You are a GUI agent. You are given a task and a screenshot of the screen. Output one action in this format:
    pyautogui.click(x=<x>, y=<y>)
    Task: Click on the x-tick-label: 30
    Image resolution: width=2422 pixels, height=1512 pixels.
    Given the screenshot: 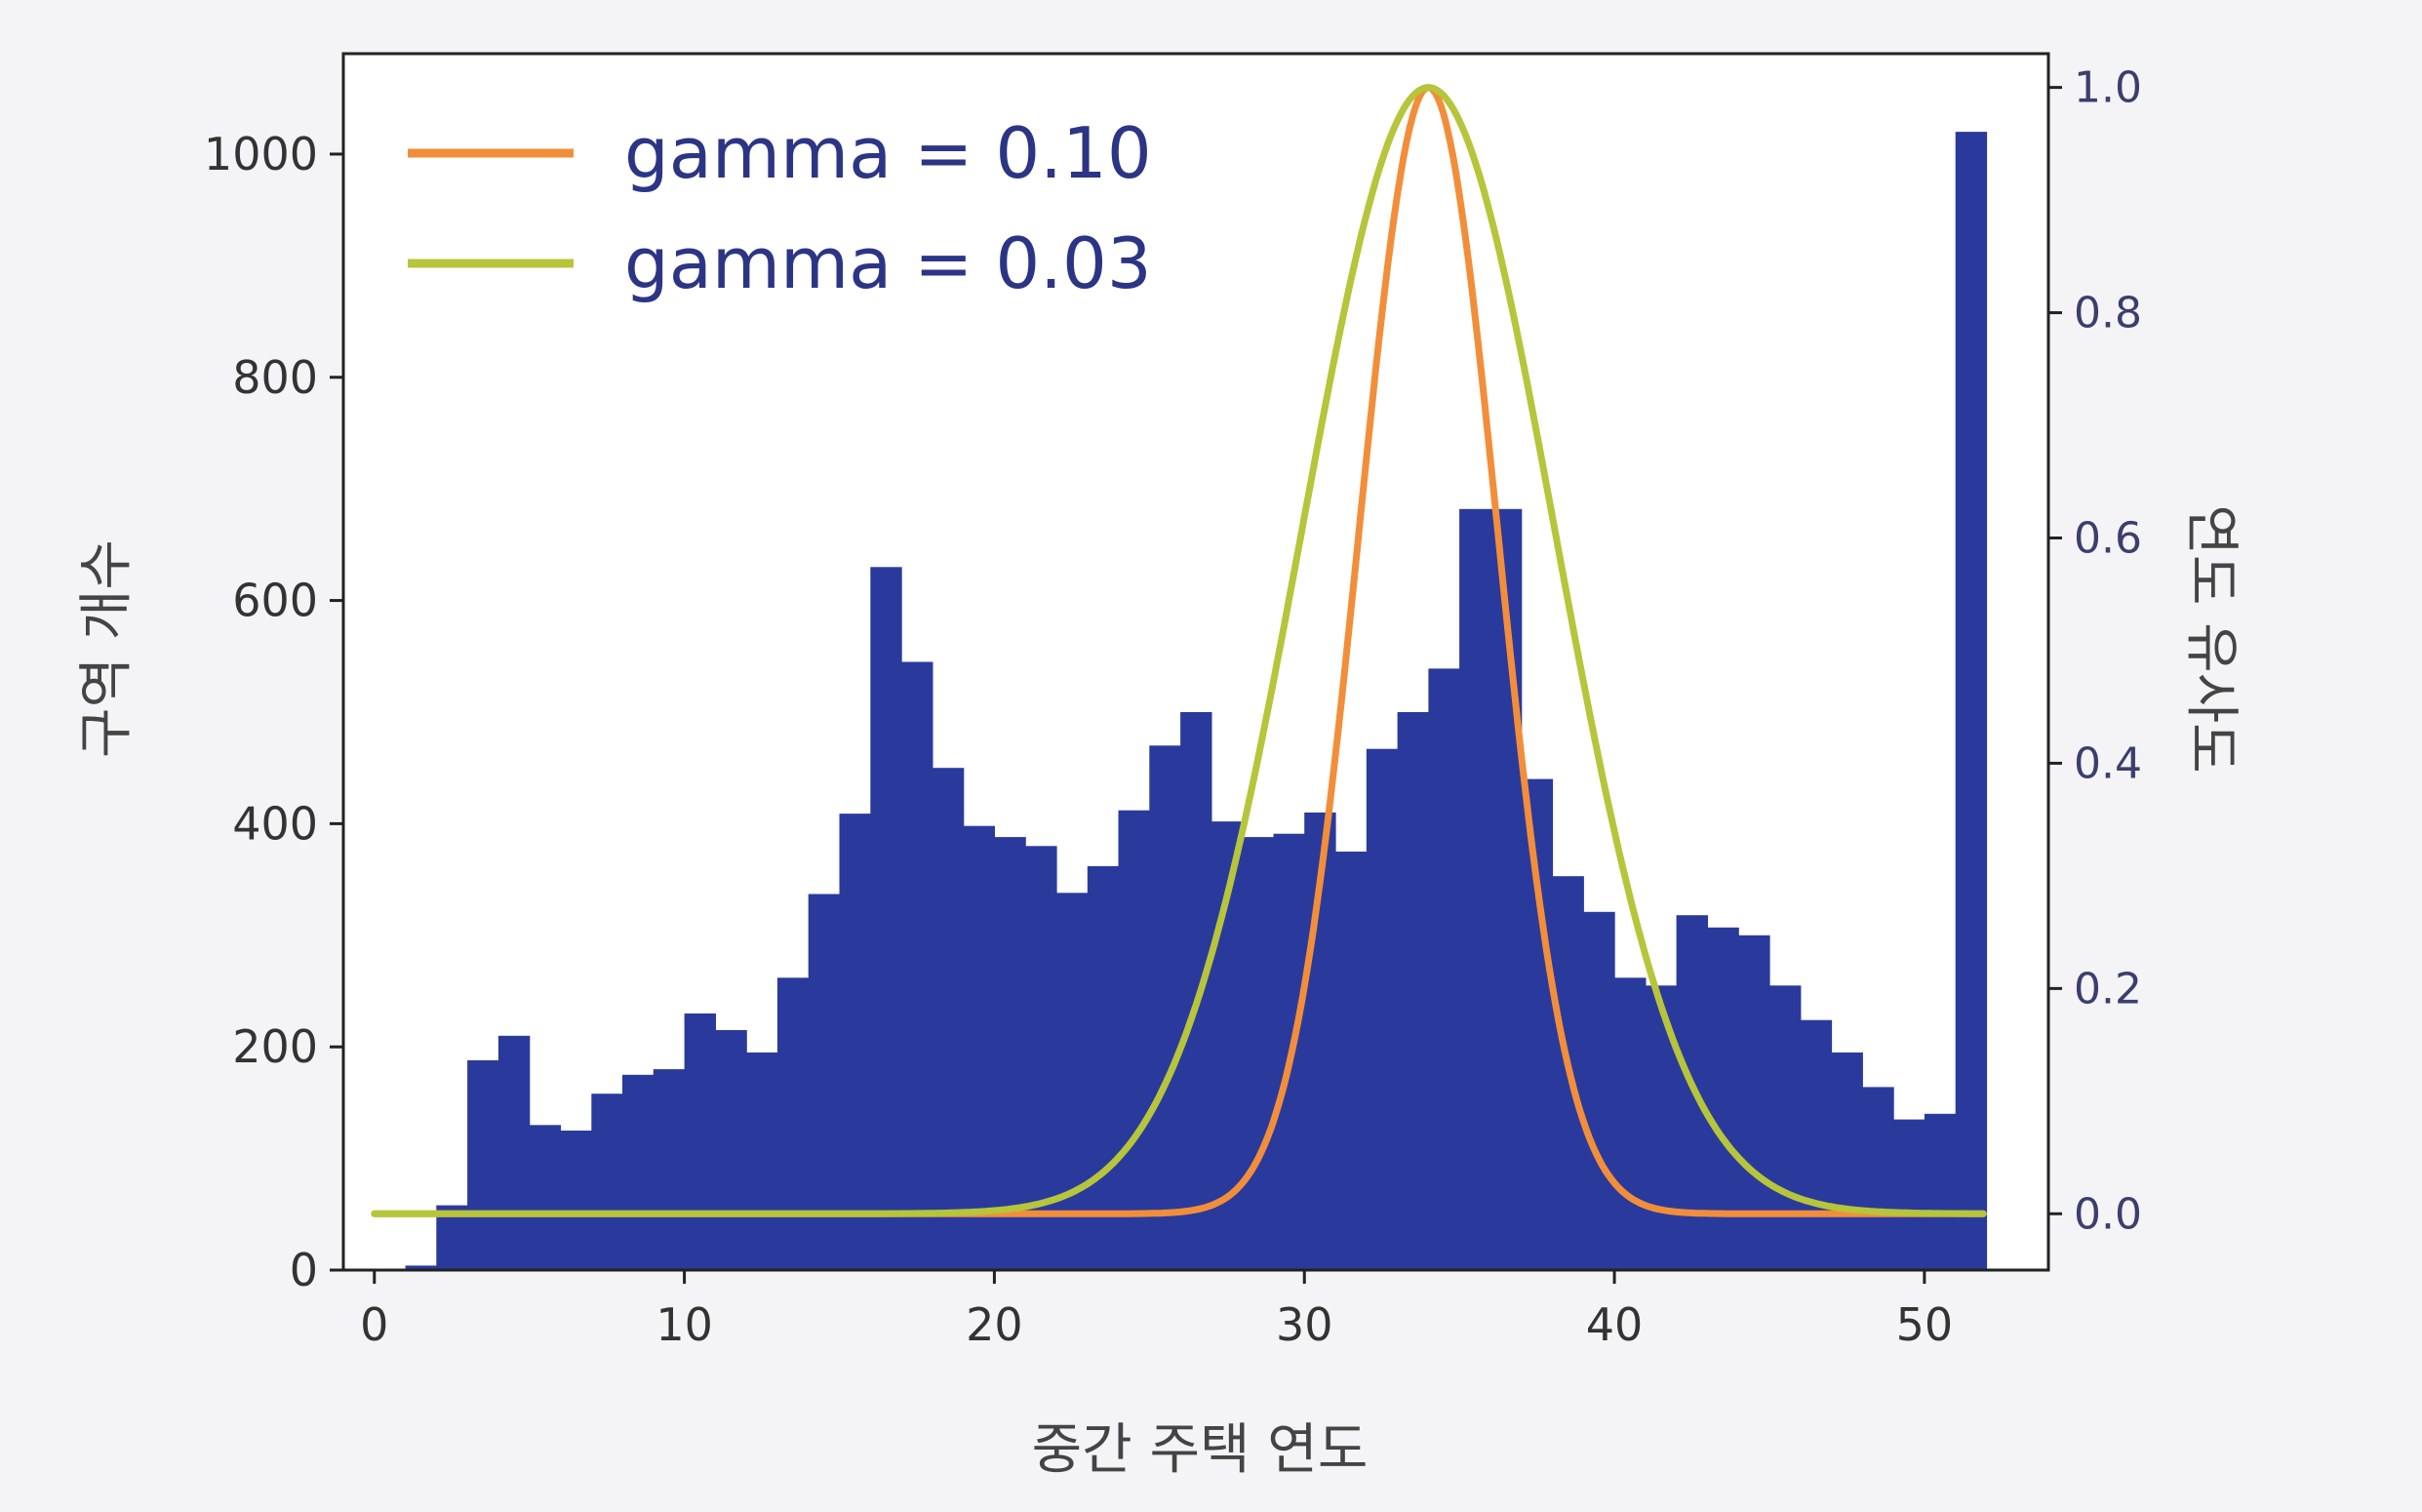 What is the action you would take?
    pyautogui.click(x=1304, y=1324)
    